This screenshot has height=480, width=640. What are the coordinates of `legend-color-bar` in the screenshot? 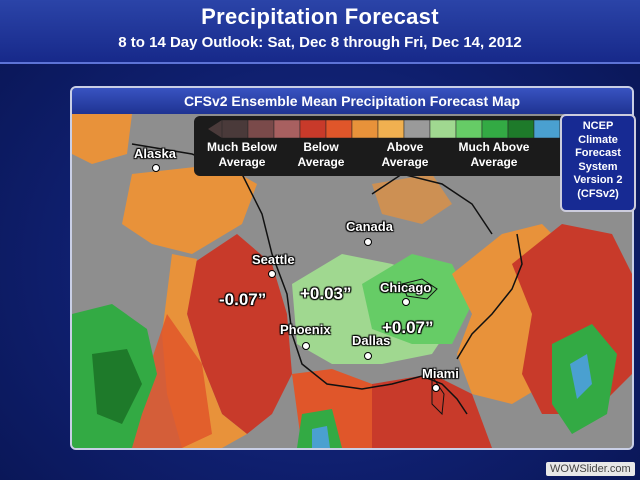 It's located at (404, 129).